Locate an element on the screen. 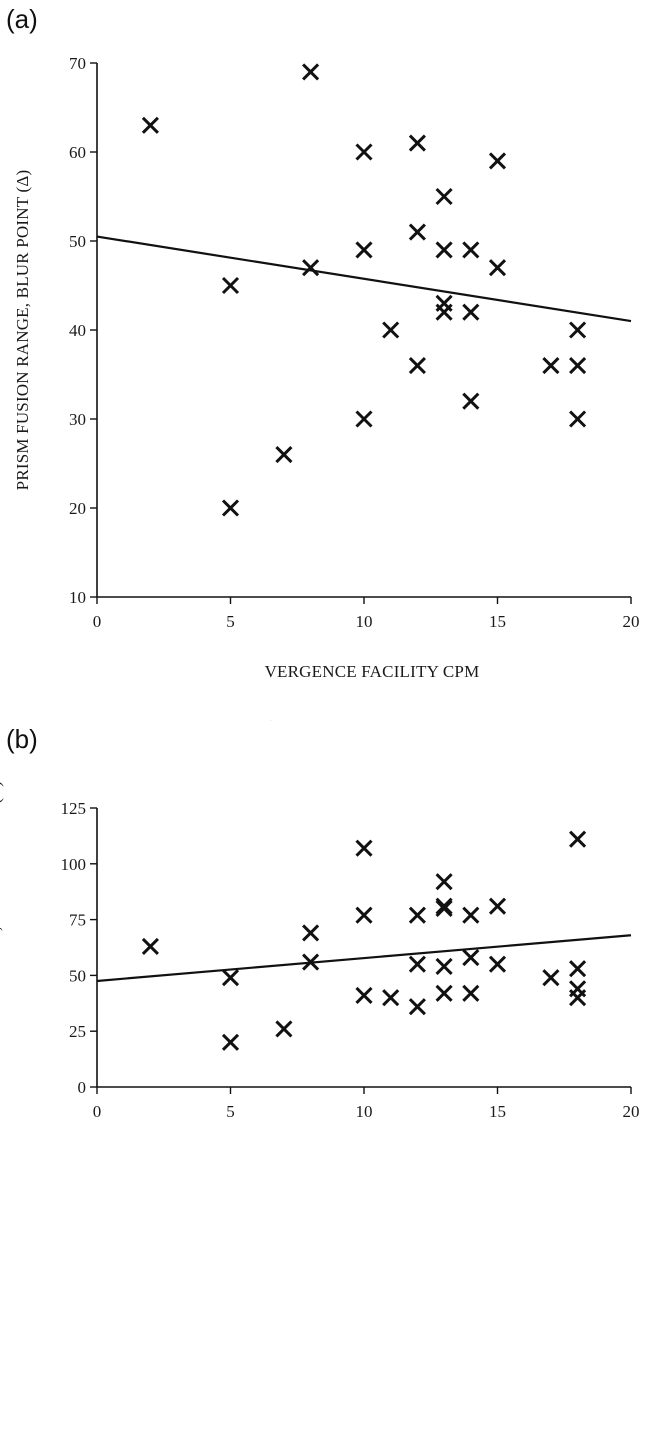 Image resolution: width=646 pixels, height=1447 pixels. panel-label-a: (a) is located at coordinates (22, 19).